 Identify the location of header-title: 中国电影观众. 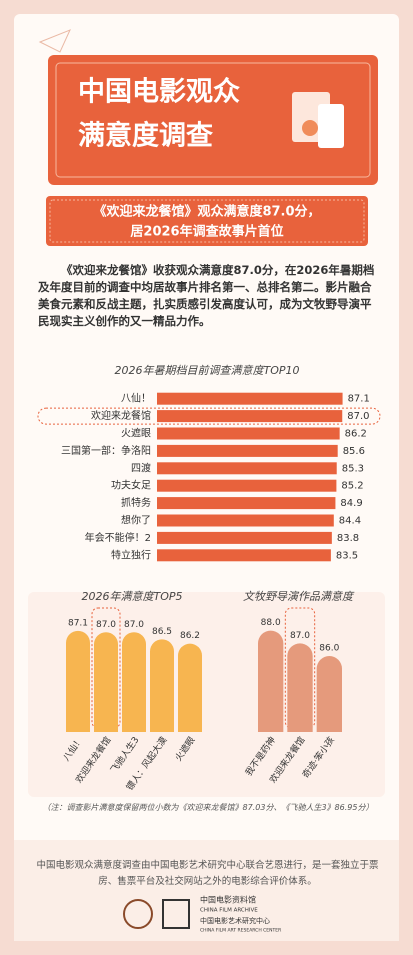
(159, 92).